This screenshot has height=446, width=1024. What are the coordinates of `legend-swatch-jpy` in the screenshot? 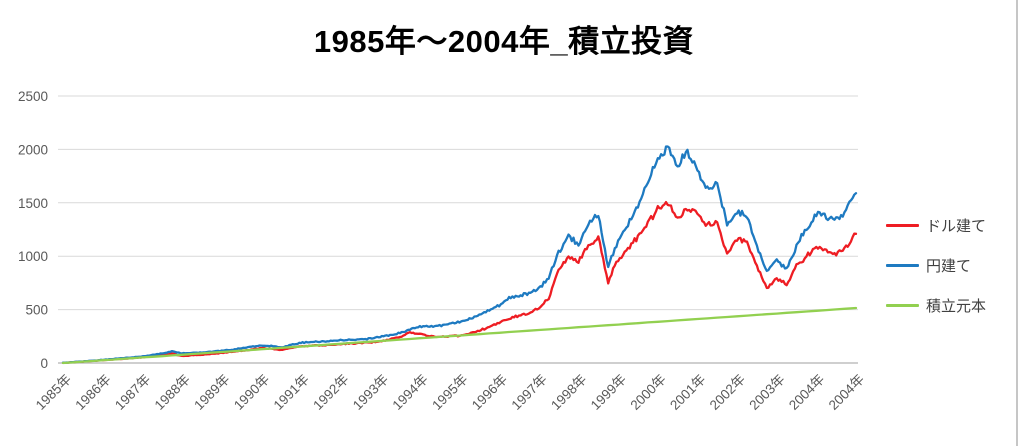 It's located at (902, 265).